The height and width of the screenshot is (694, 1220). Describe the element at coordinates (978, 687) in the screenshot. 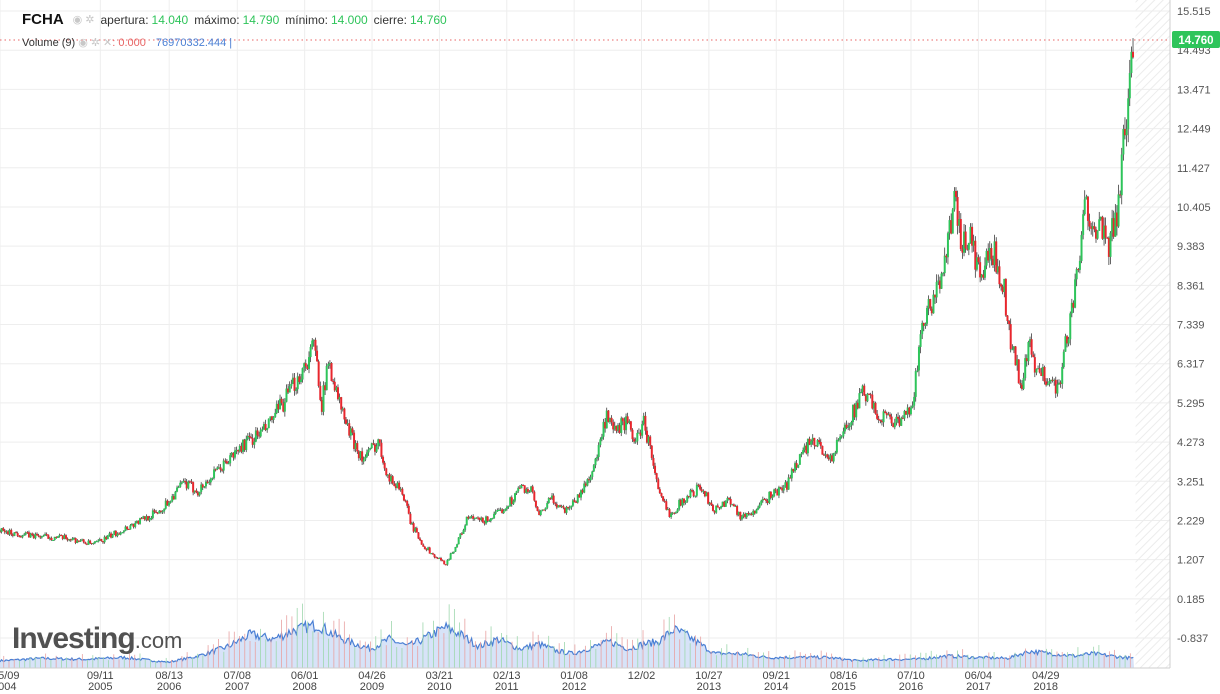

I see `x-tick-year: 2017` at that location.